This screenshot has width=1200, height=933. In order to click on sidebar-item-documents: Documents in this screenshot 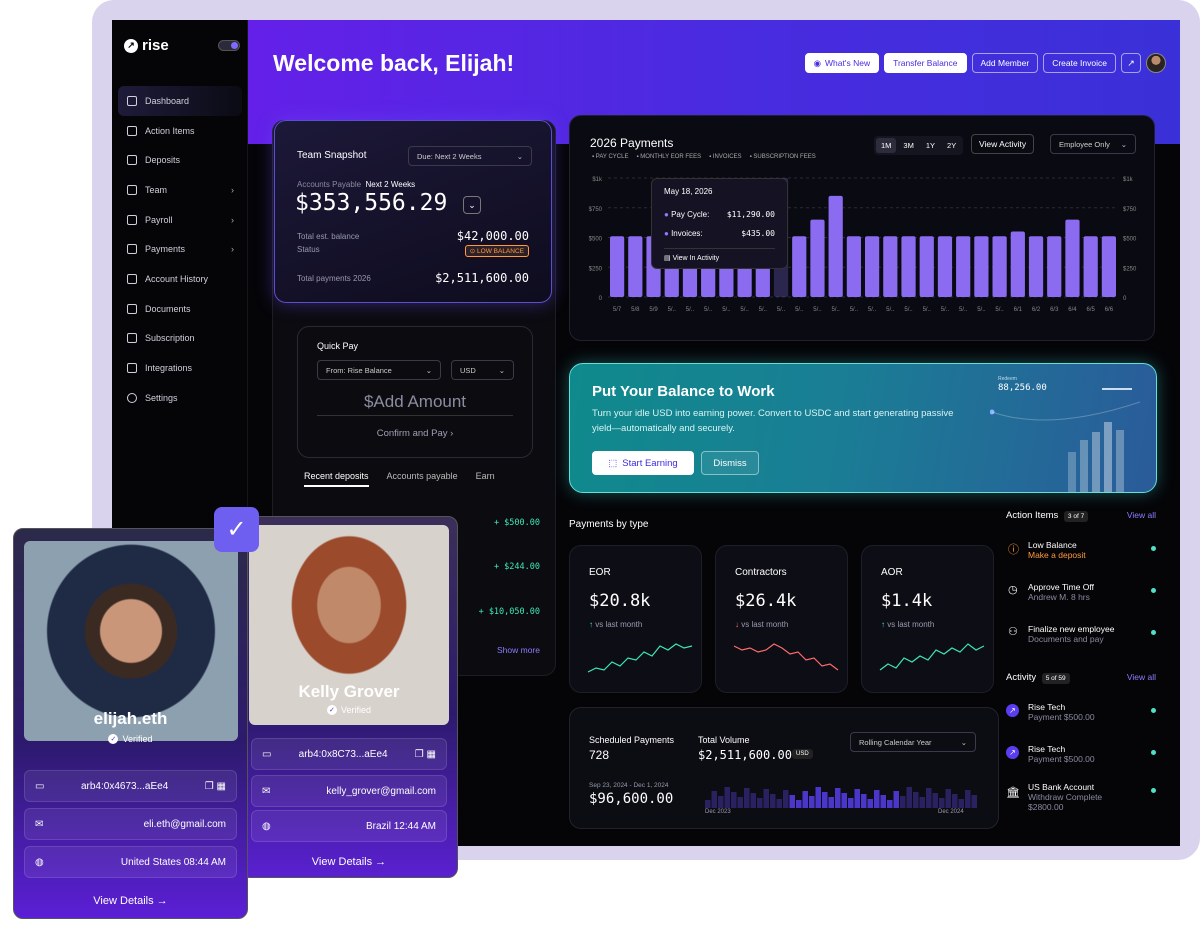, I will do `click(180, 309)`.